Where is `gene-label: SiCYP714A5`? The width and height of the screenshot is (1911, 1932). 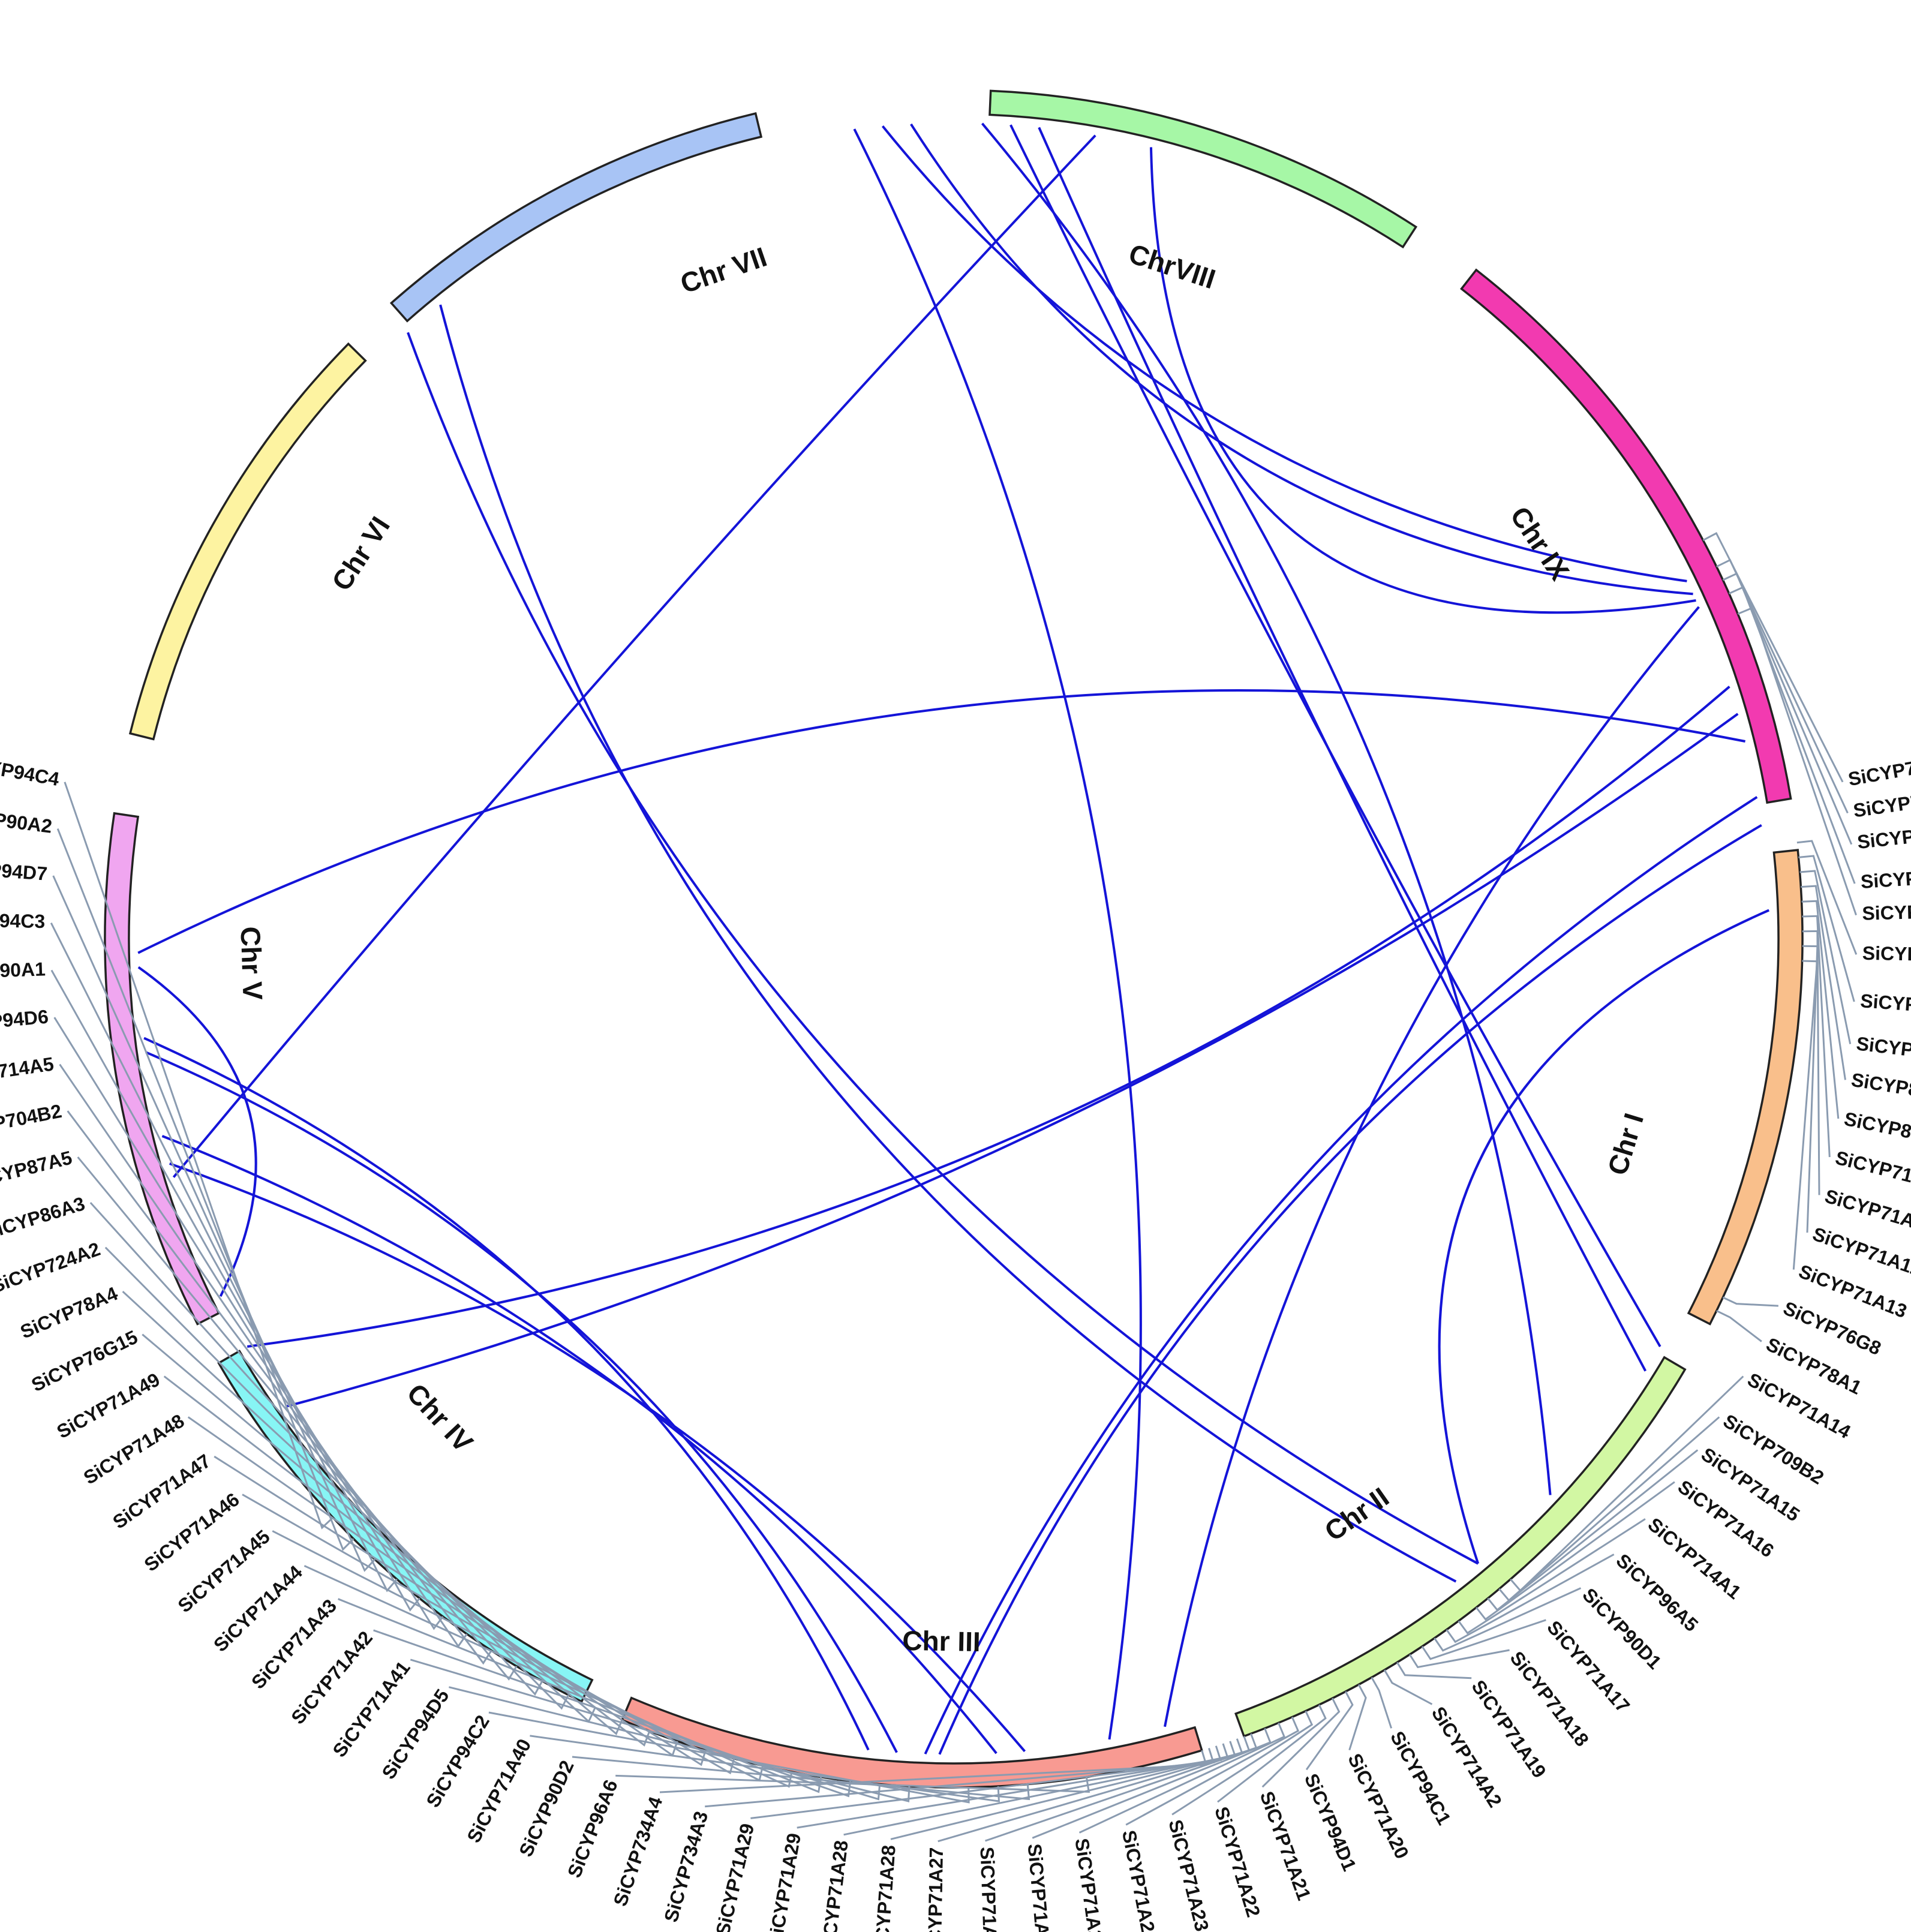
gene-label: SiCYP714A5 is located at coordinates (27, 1071).